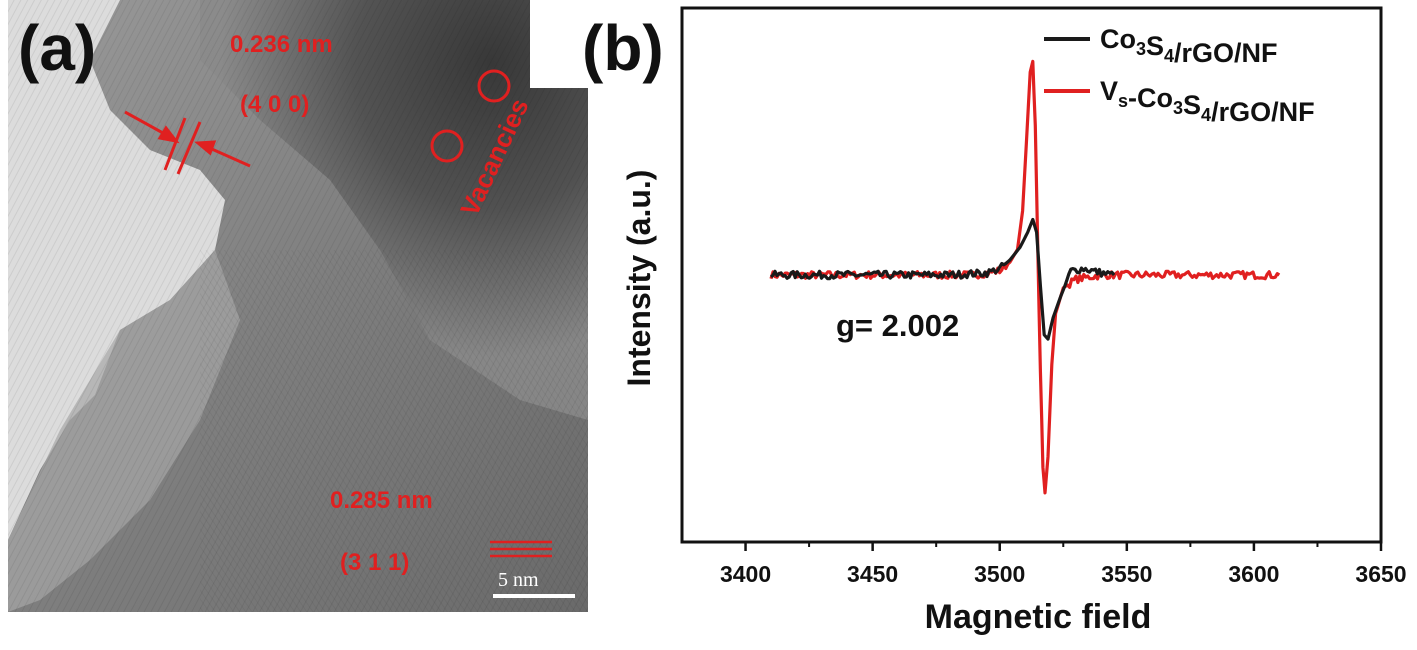 This screenshot has width=1417, height=650. Describe the element at coordinates (745, 574) in the screenshot. I see `x-tick-label: 3400` at that location.